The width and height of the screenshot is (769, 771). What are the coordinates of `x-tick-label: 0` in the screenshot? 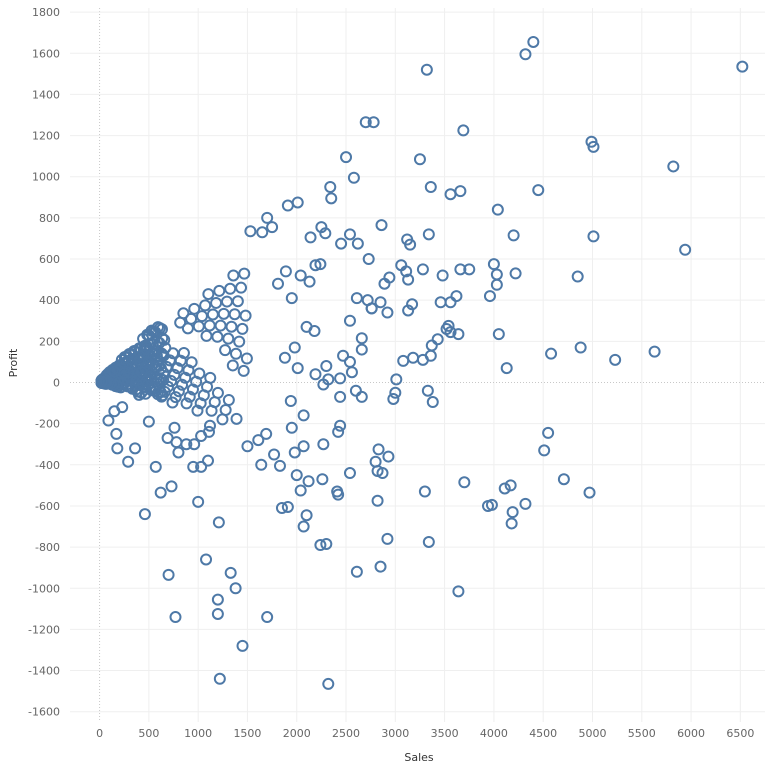 It's located at (99, 733).